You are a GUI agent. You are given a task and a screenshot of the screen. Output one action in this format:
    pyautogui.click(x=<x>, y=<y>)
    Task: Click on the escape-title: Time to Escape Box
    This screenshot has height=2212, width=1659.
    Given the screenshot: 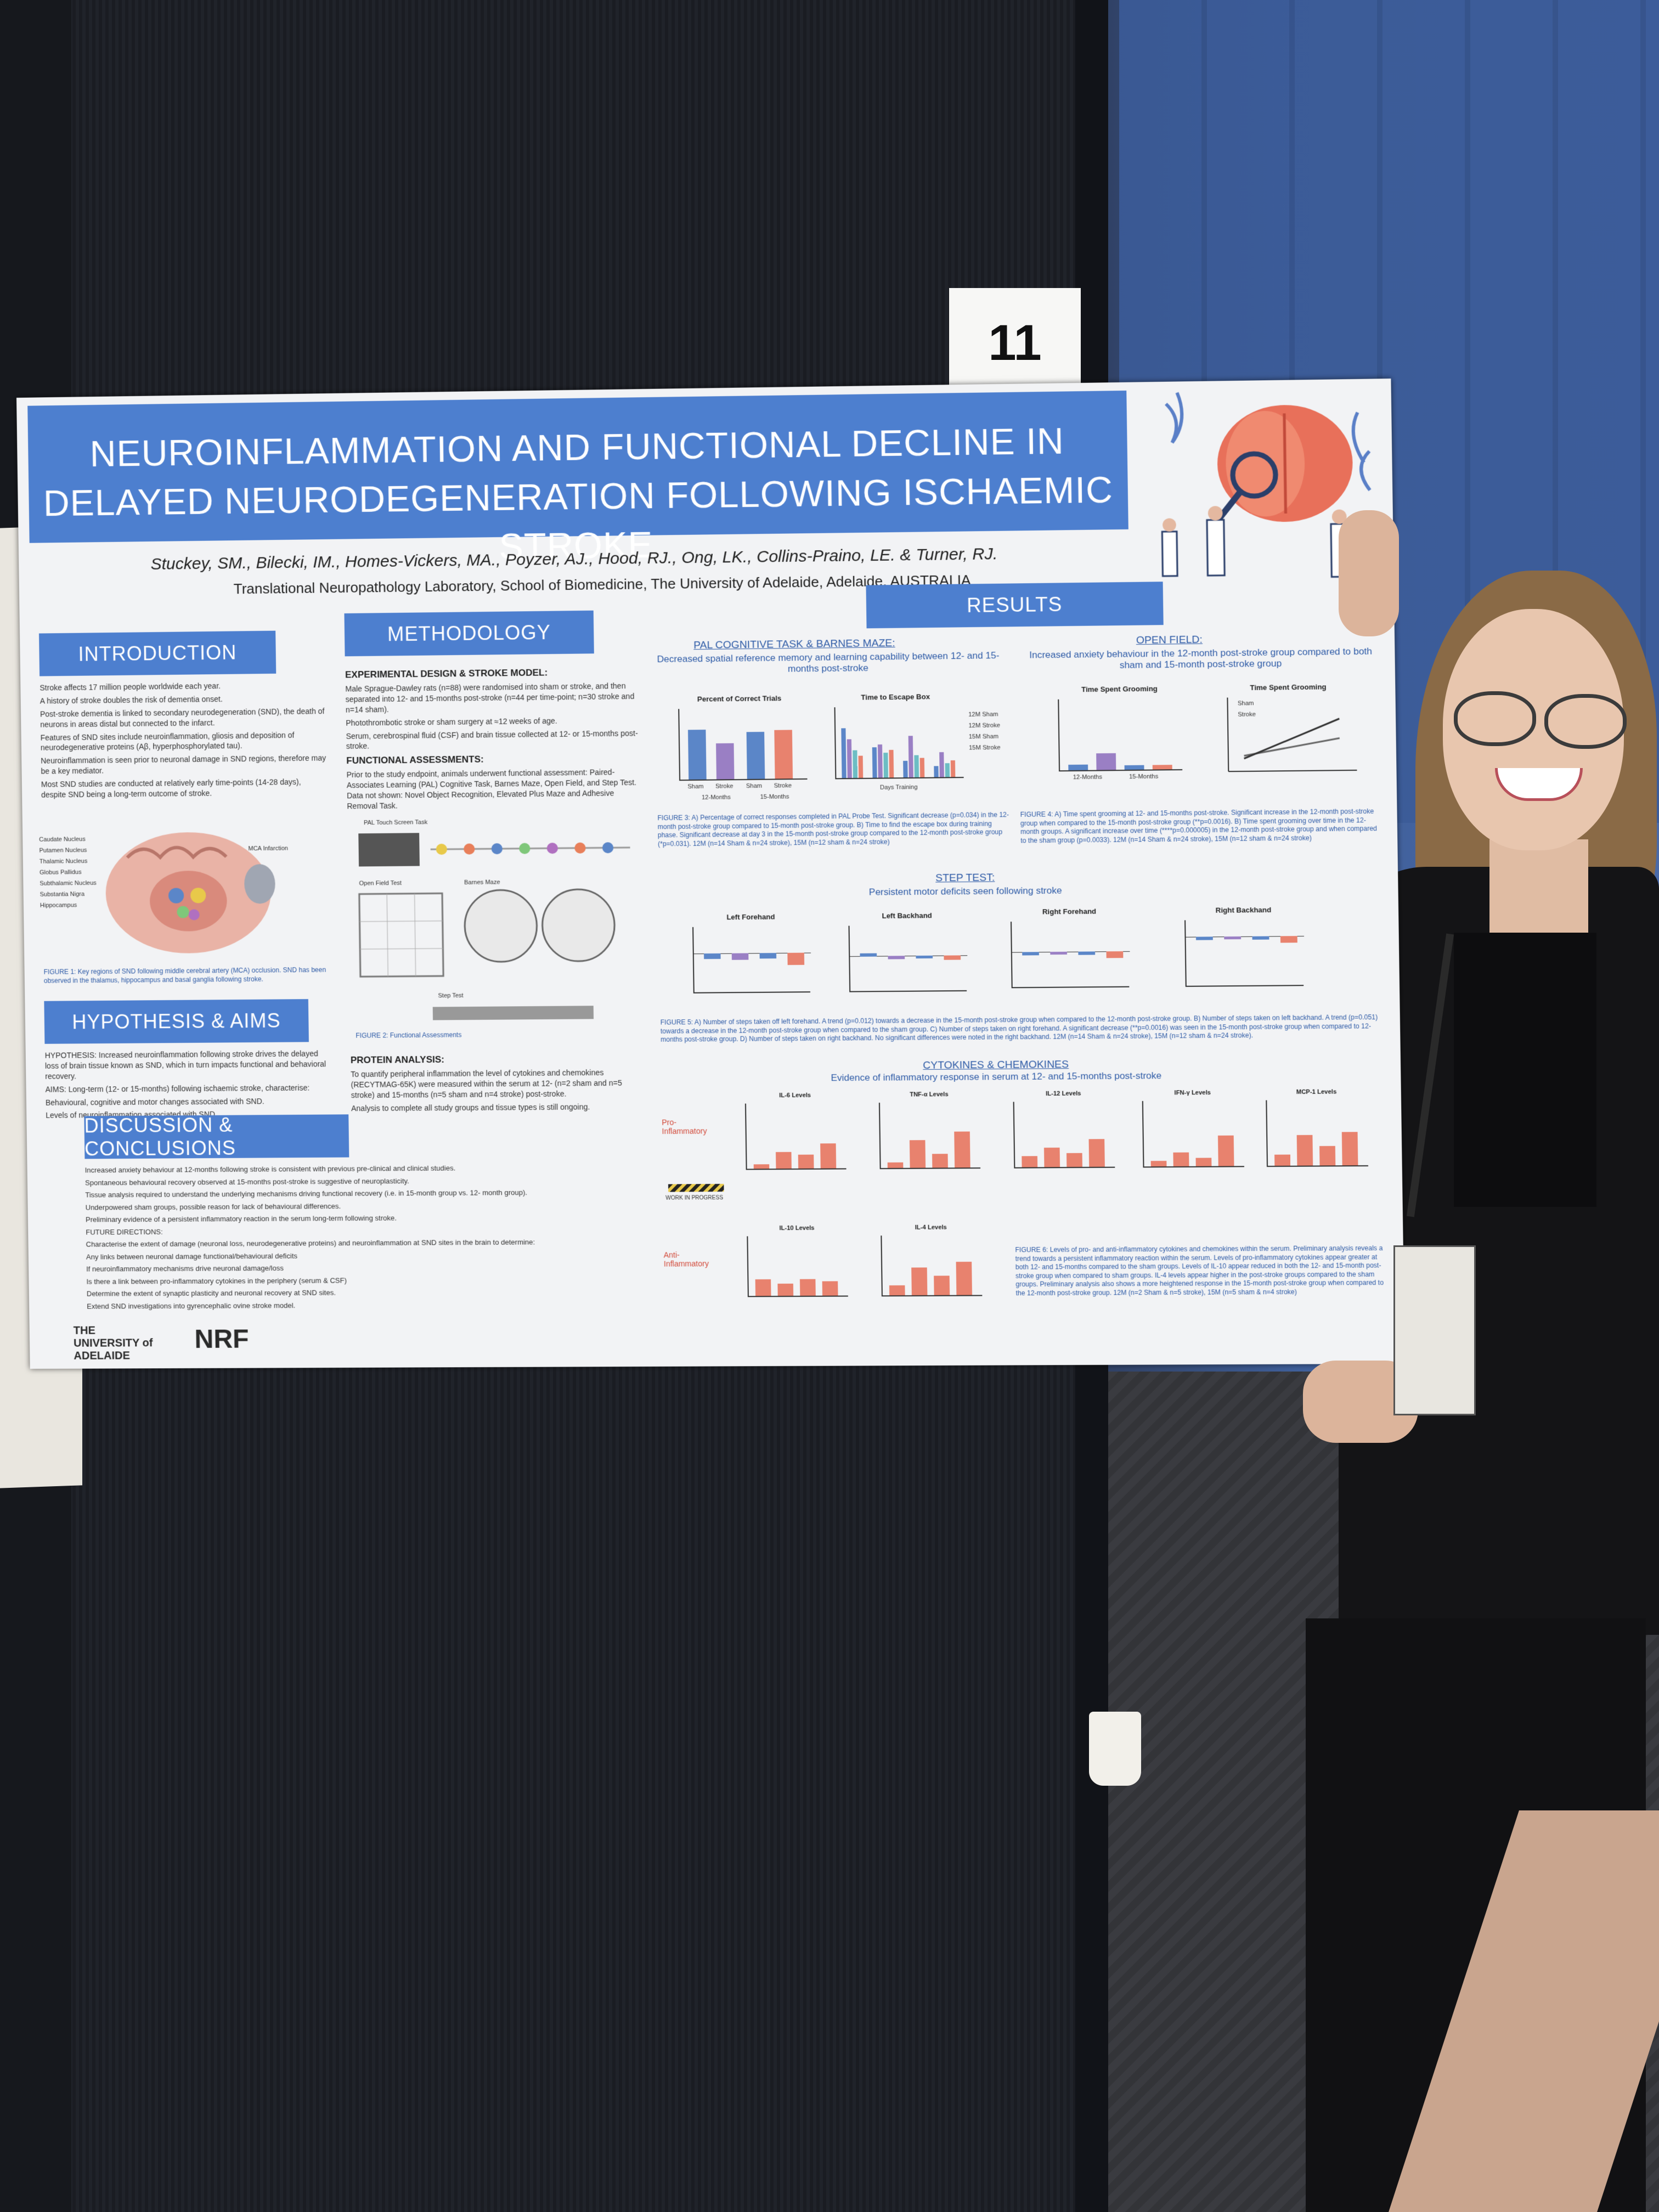 What is the action you would take?
    pyautogui.click(x=895, y=697)
    